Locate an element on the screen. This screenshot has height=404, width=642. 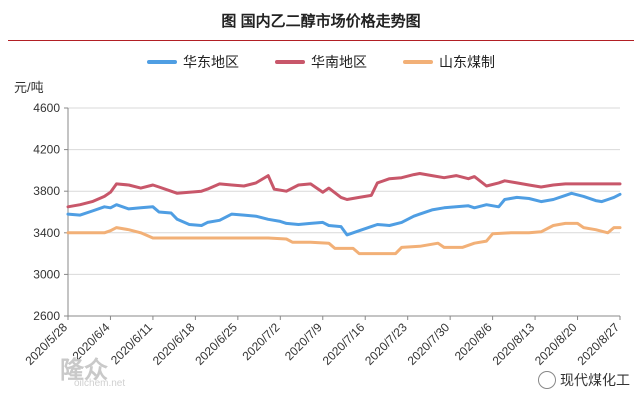
legend-item-south: 华南地区 is located at coordinates (321, 62).